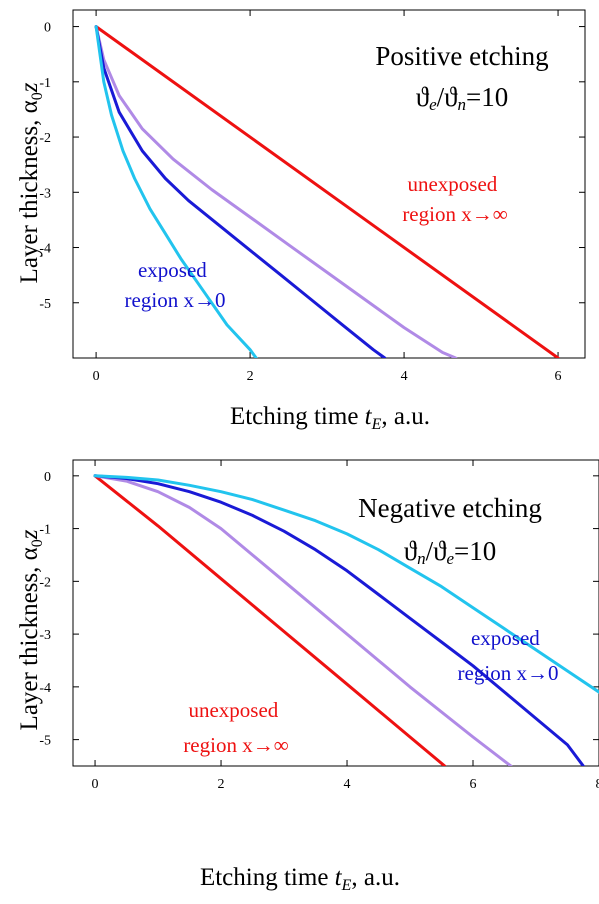 The height and width of the screenshot is (904, 599). I want to click on x-tick-label: 8, so click(597, 784).